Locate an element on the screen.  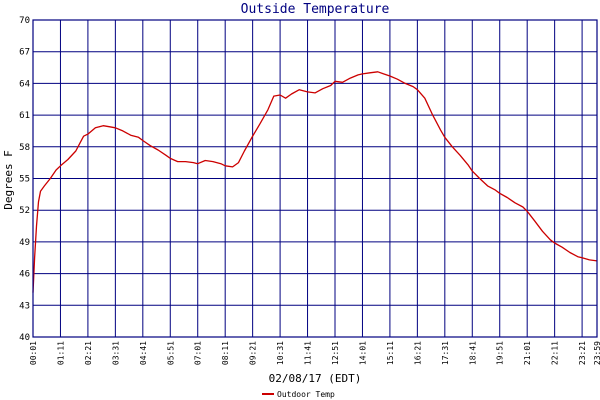
y-tick-label: 49 is located at coordinates (24, 243).